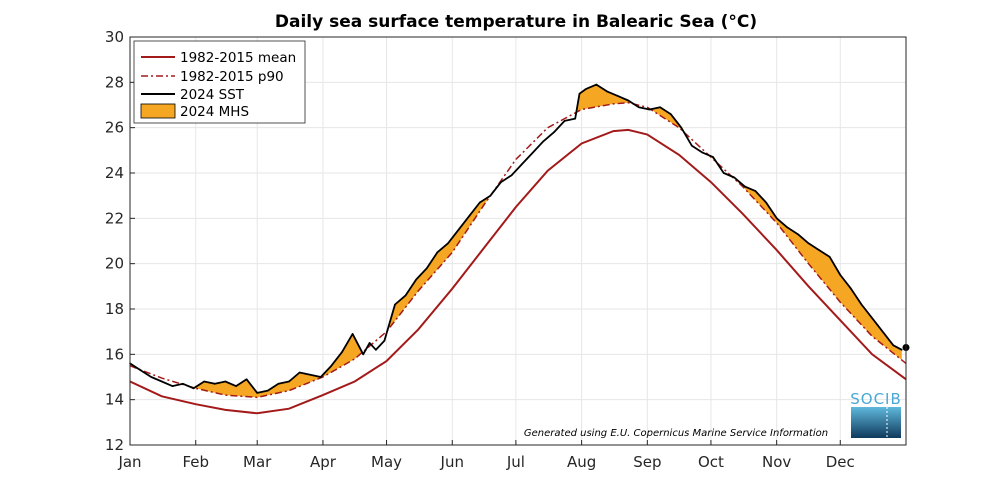 This screenshot has width=1000, height=500. I want to click on legend-label-mhs: 2024 MHS, so click(214, 112).